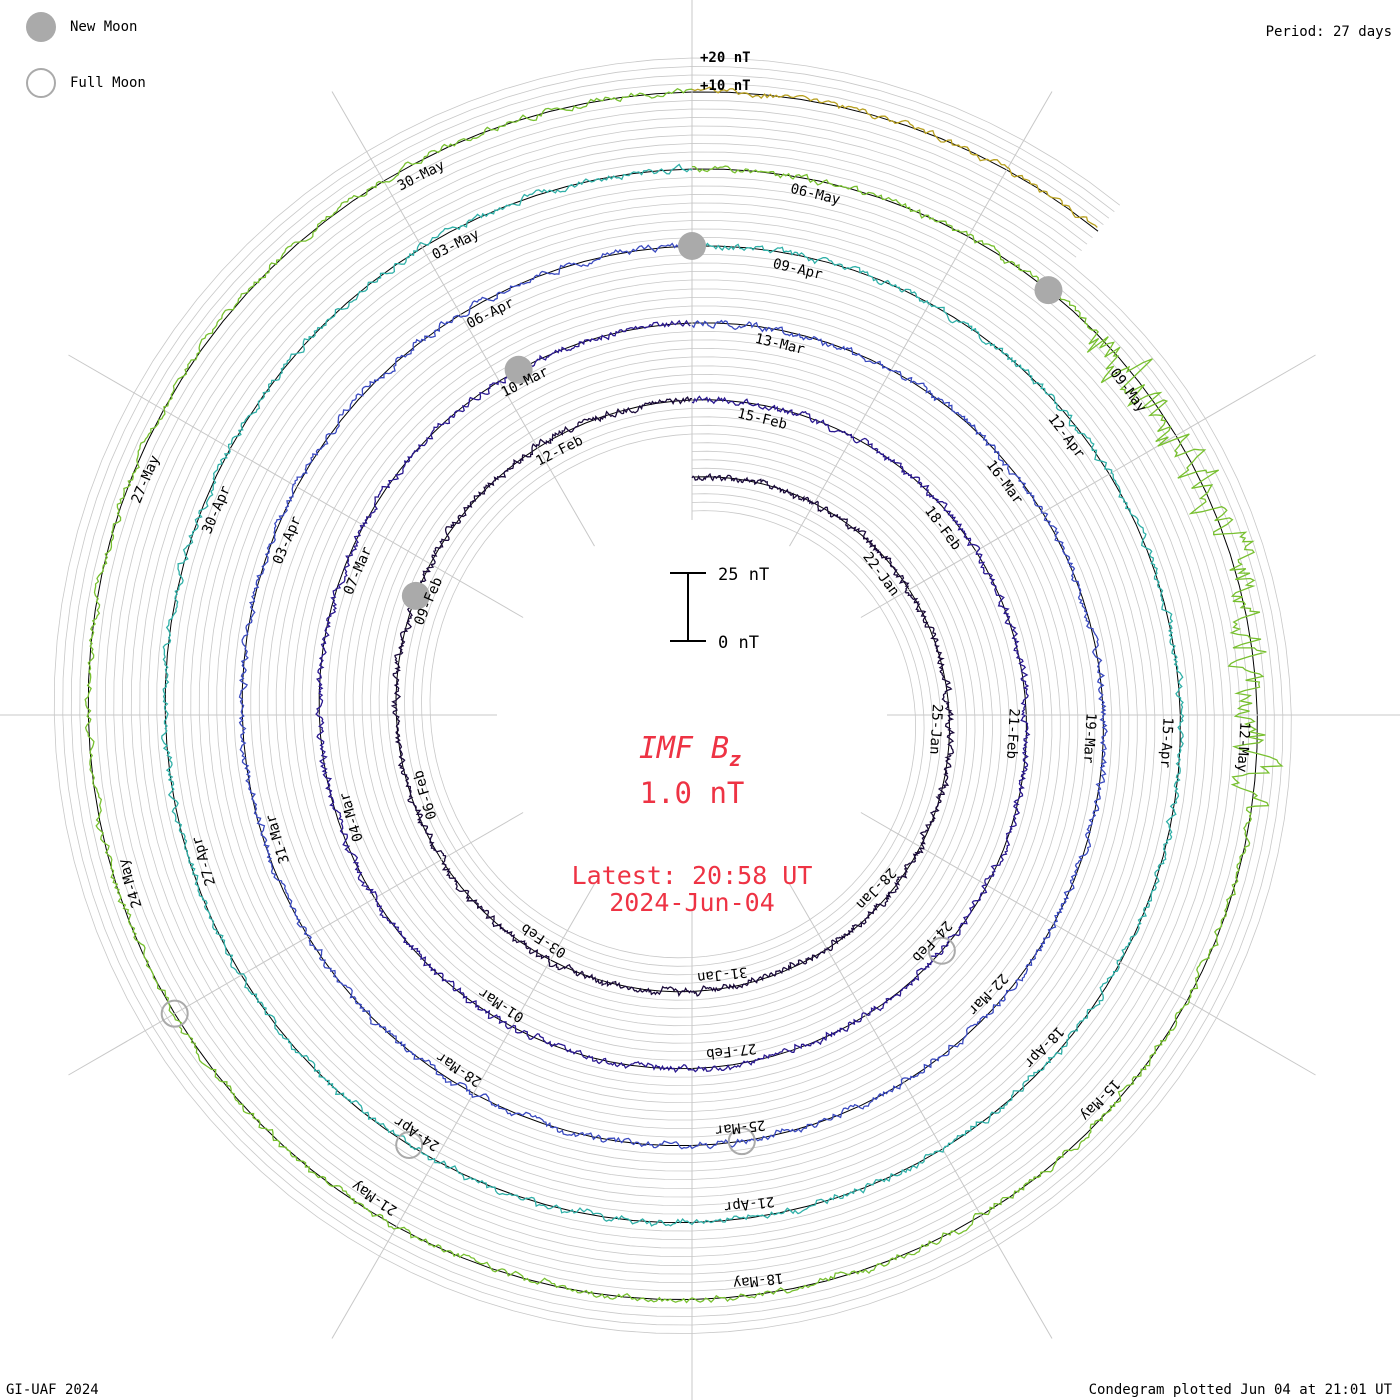  I want to click on date-tick-label: 27-Apr, so click(204, 861).